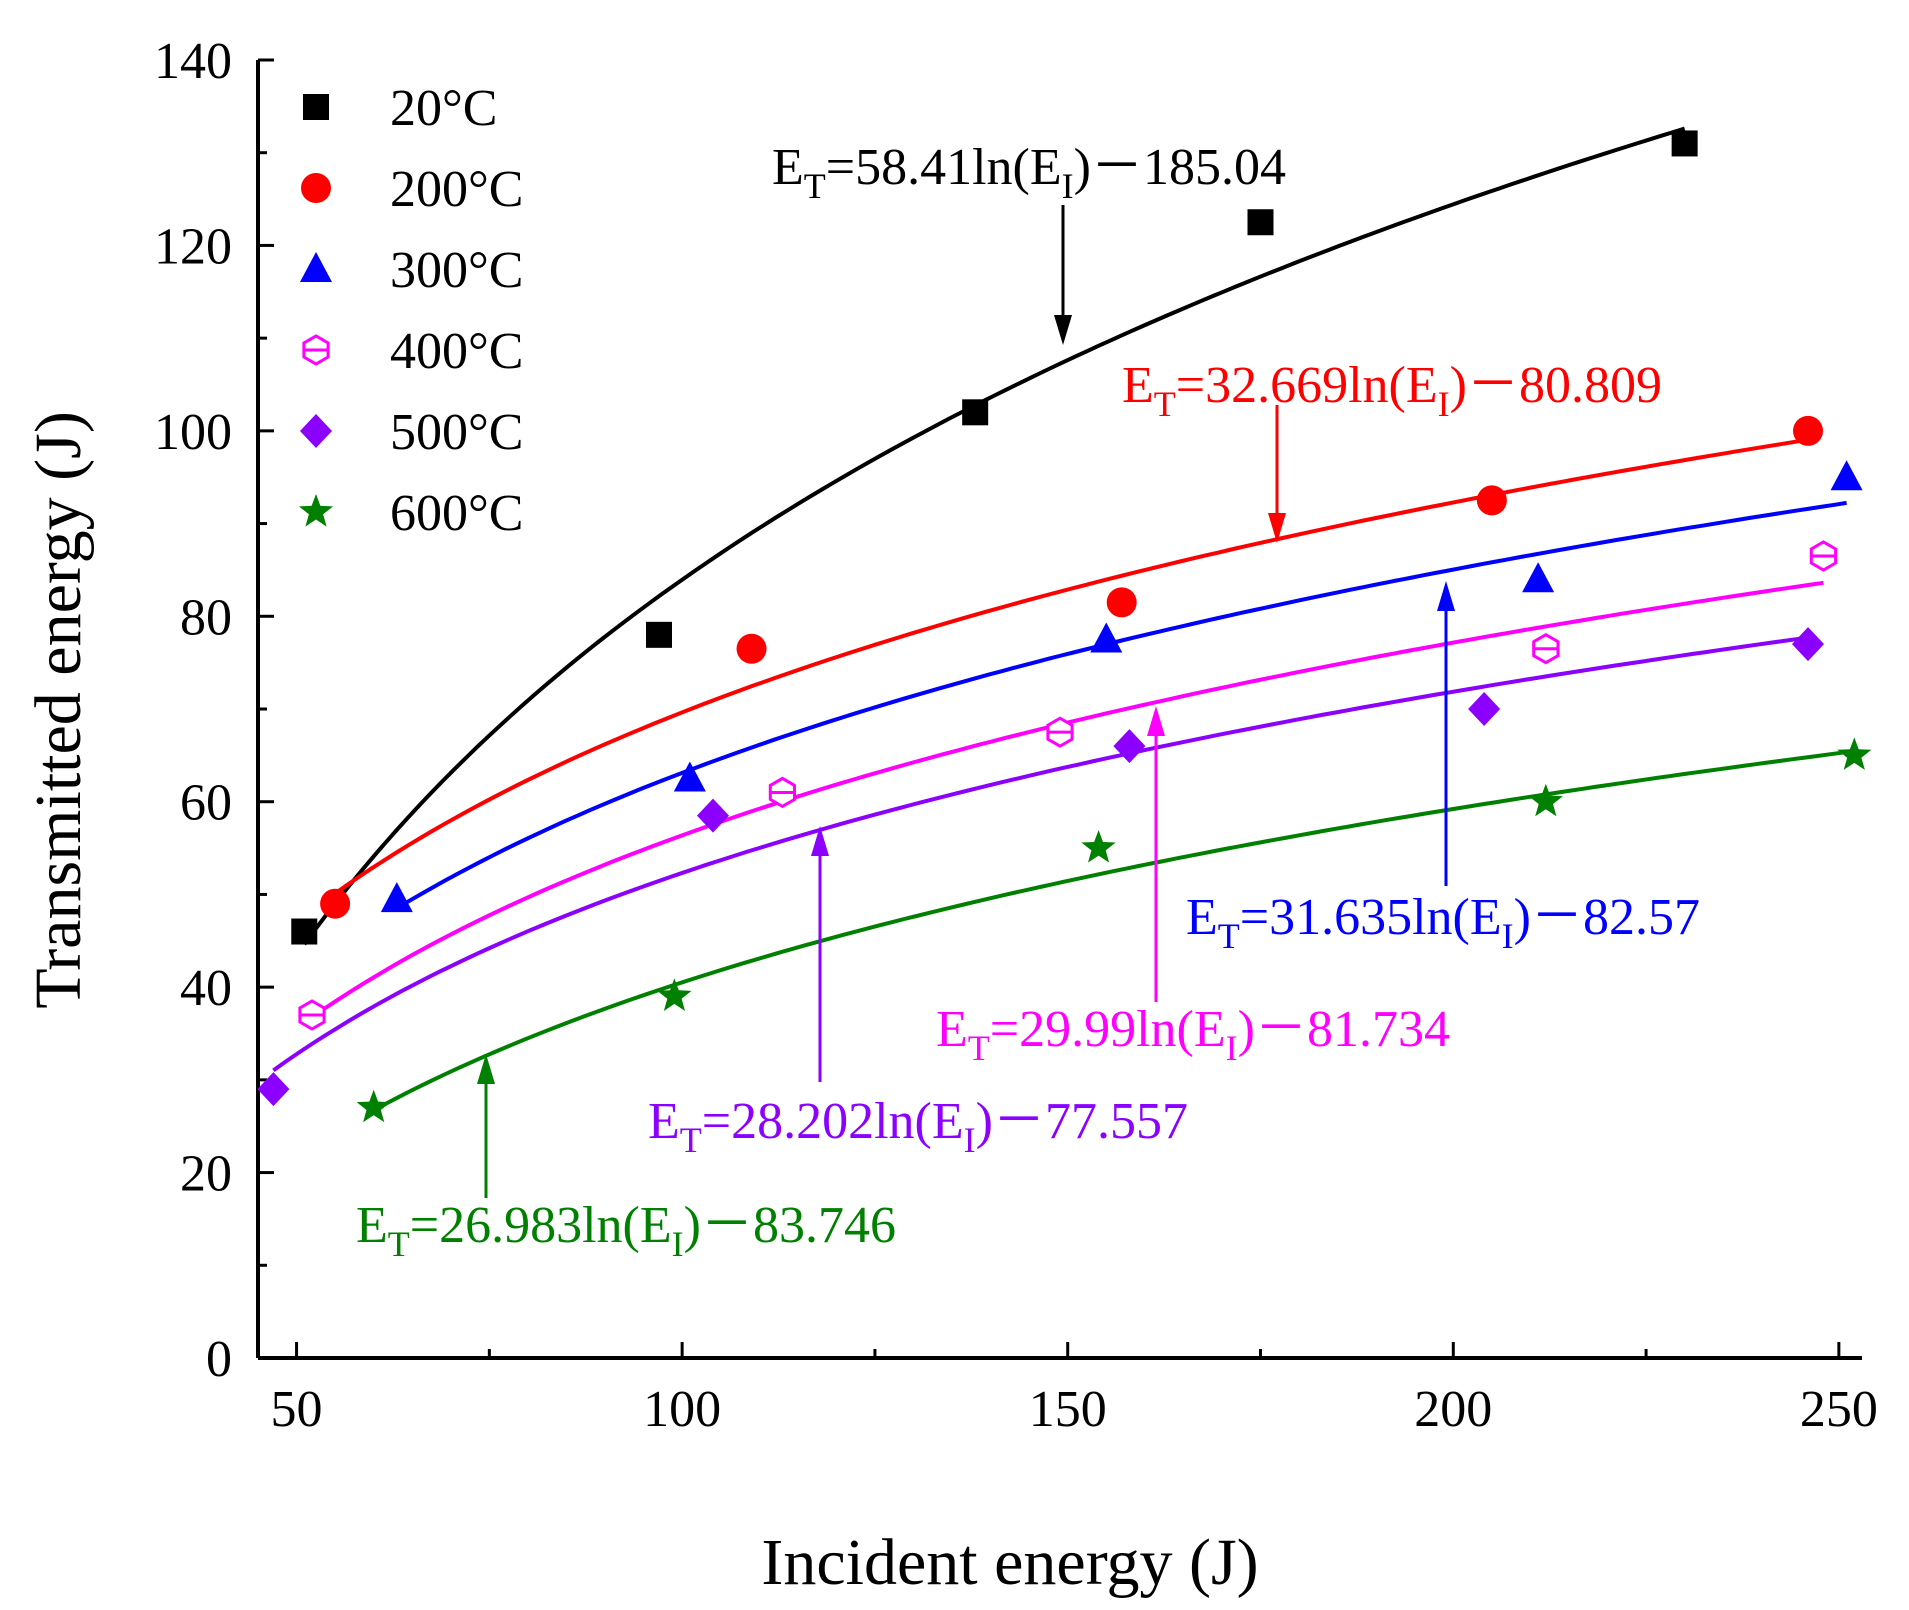 Image resolution: width=1909 pixels, height=1610 pixels. Describe the element at coordinates (1344, 1029) in the screenshot. I see `equation-tail: )－81.734` at that location.